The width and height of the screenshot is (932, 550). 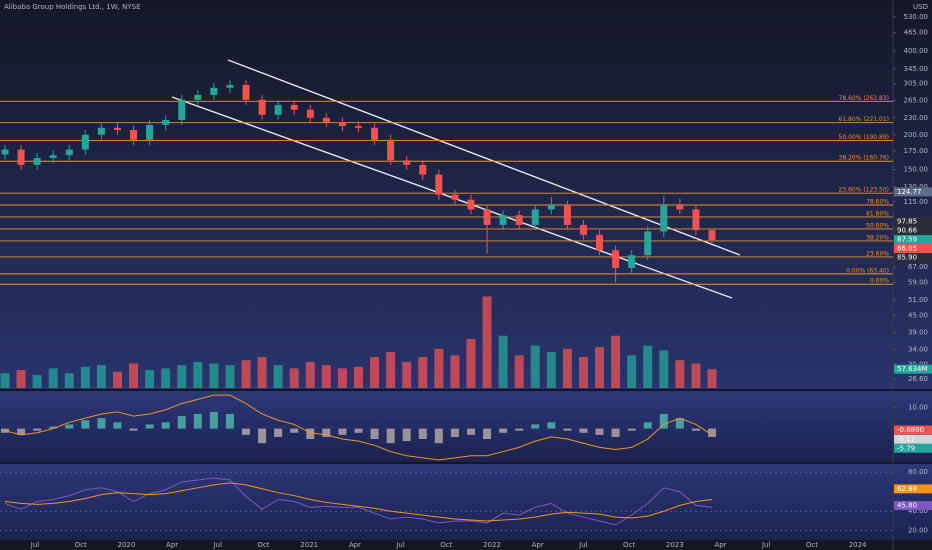 I want to click on time-axis, so click(x=466, y=545).